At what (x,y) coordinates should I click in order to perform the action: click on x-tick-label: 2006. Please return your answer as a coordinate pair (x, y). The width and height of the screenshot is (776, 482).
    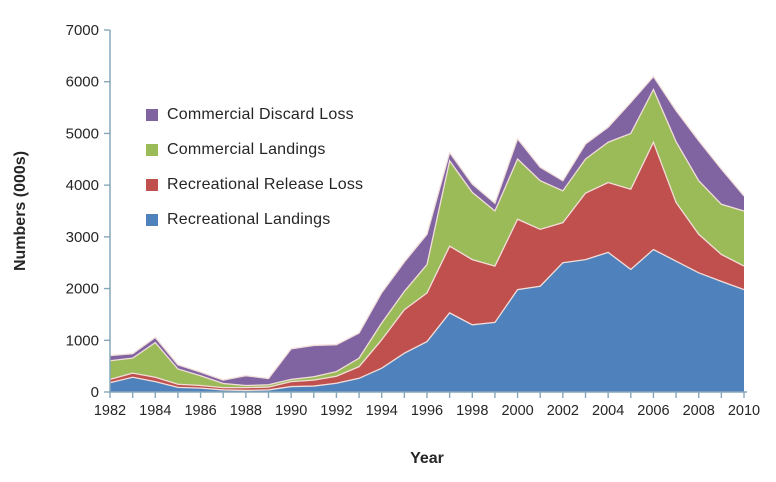
    Looking at the image, I should click on (653, 411).